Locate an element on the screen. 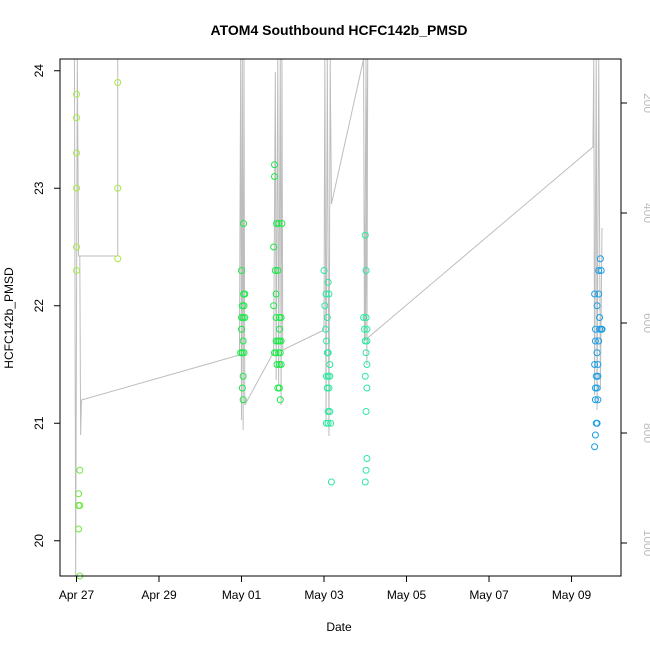  x-axis-label: Date is located at coordinates (339, 627).